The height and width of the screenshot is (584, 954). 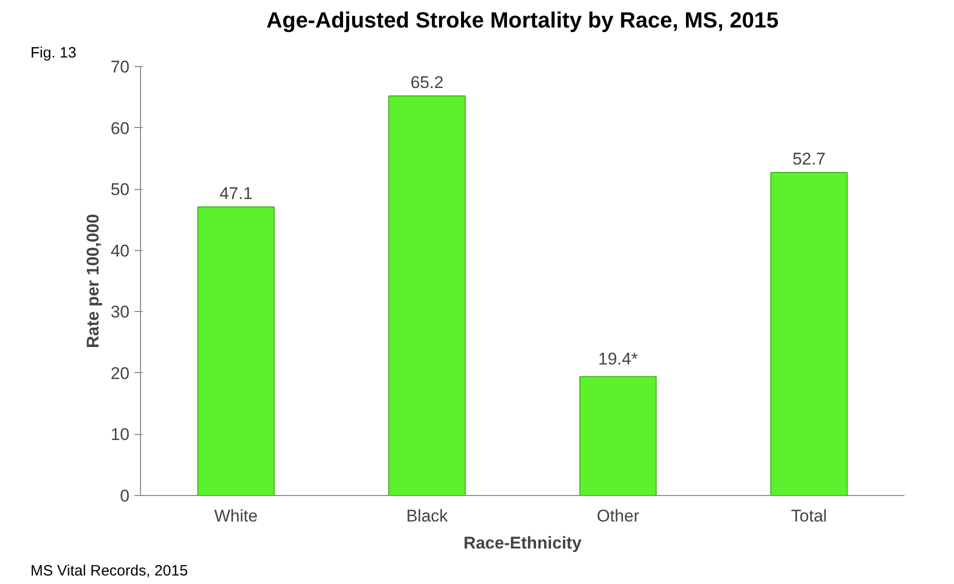 I want to click on y-axis-title: Rate per 100,000, so click(x=93, y=281).